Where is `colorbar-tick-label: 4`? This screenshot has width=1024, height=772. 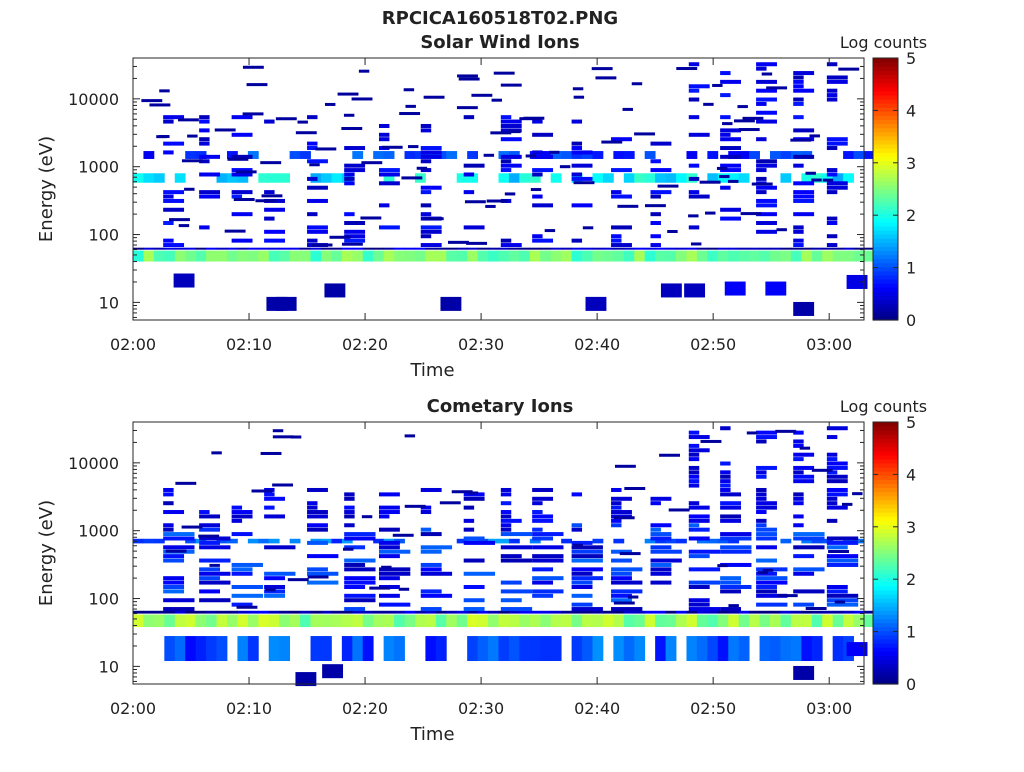
colorbar-tick-label: 4 is located at coordinates (911, 474).